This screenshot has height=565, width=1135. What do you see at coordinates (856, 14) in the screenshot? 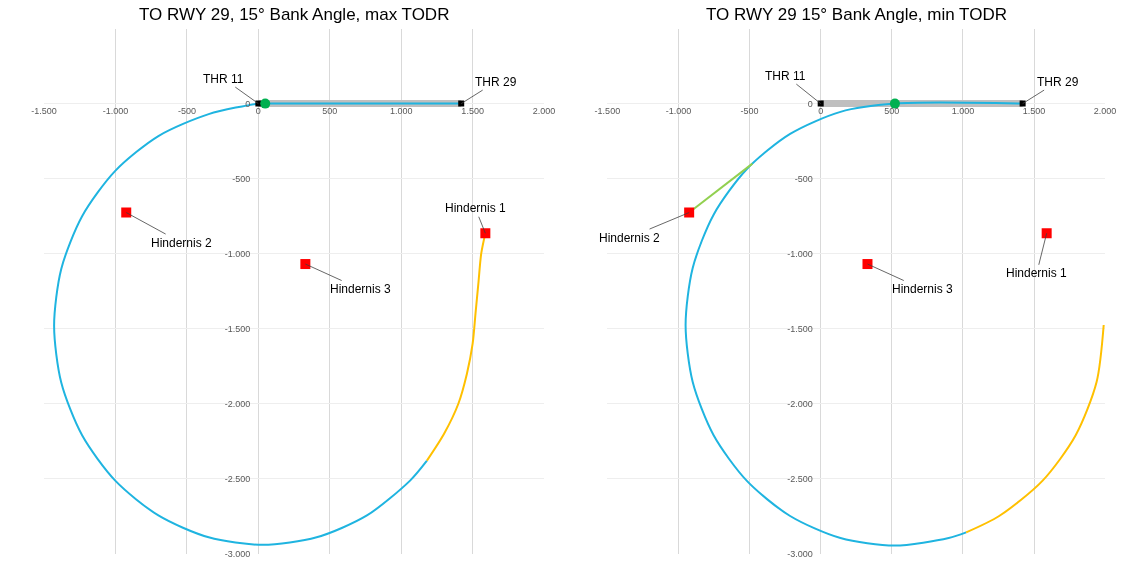
I see `chart-title: TO RWY 29 15° Bank Angle, min TODR` at bounding box center [856, 14].